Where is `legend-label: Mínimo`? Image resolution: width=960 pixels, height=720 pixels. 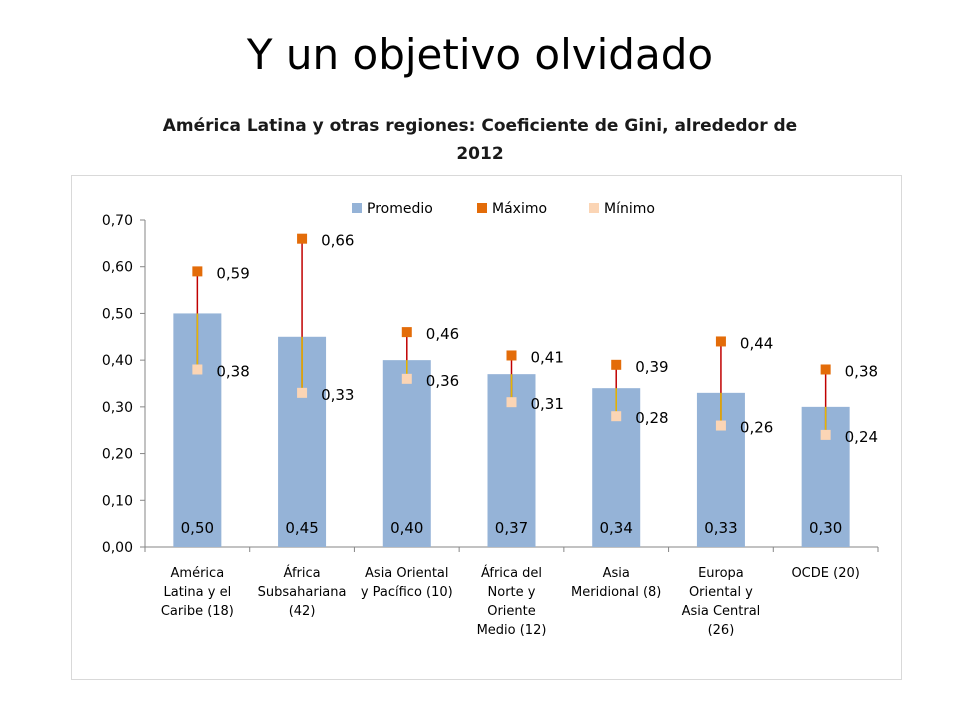 legend-label: Mínimo is located at coordinates (629, 209).